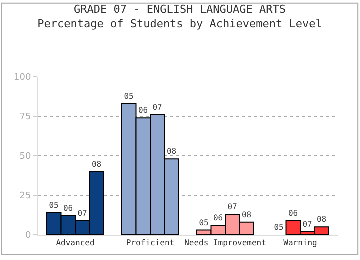  What do you see at coordinates (68, 209) in the screenshot?
I see `series-label: 06` at bounding box center [68, 209].